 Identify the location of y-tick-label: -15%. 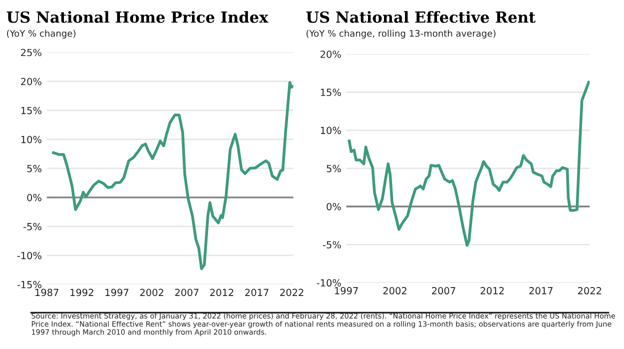
(29, 284).